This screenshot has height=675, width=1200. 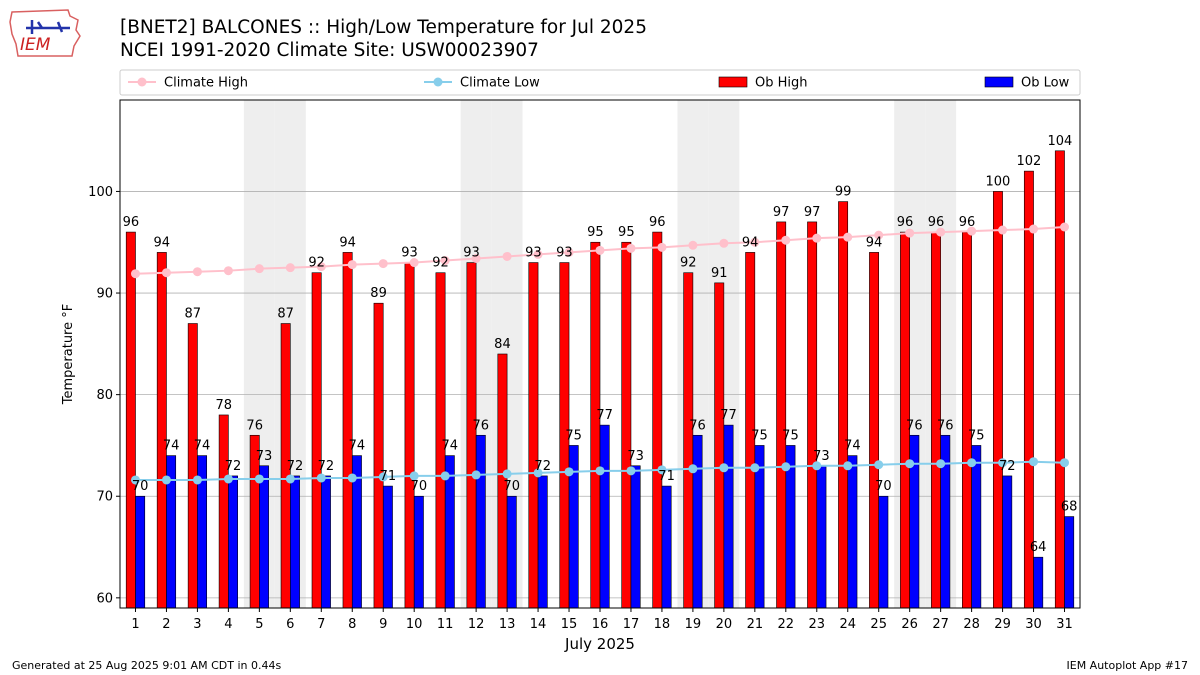 What do you see at coordinates (812, 212) in the screenshot?
I see `ob-high-label-day-23: 97` at bounding box center [812, 212].